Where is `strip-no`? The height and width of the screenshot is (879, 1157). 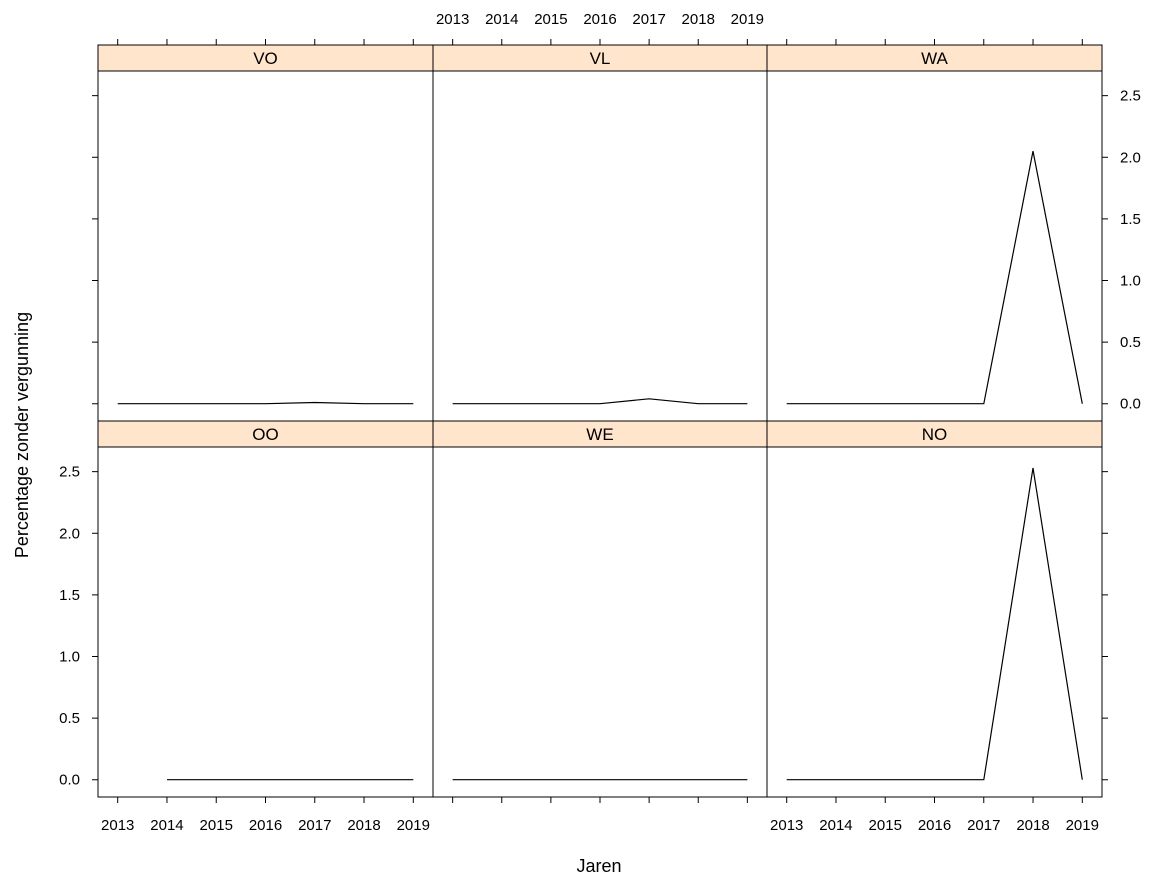
strip-no is located at coordinates (934, 434).